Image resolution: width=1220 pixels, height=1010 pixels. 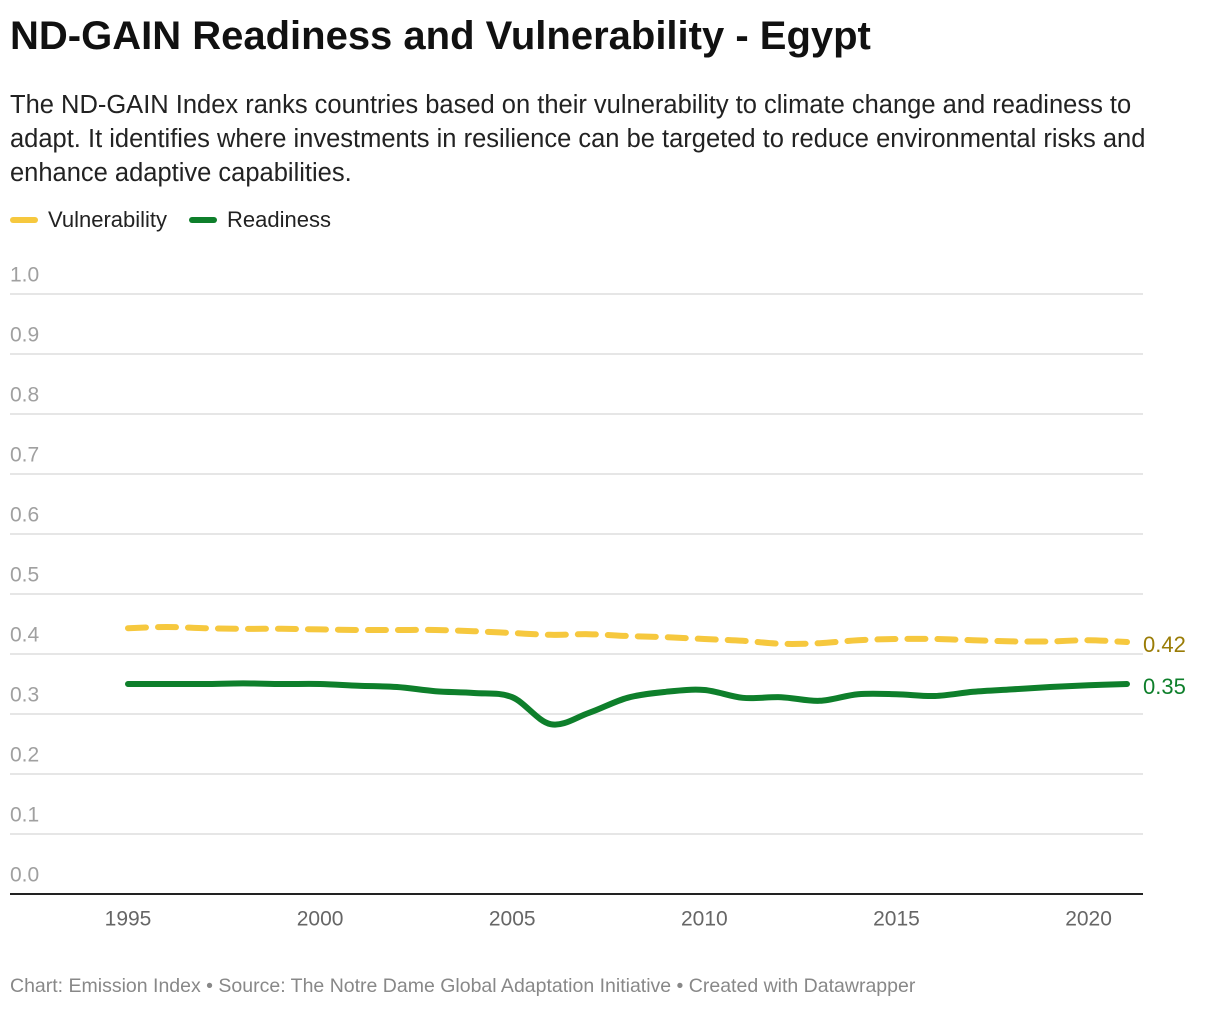 I want to click on y-tick-label: 0.2, so click(x=24, y=755).